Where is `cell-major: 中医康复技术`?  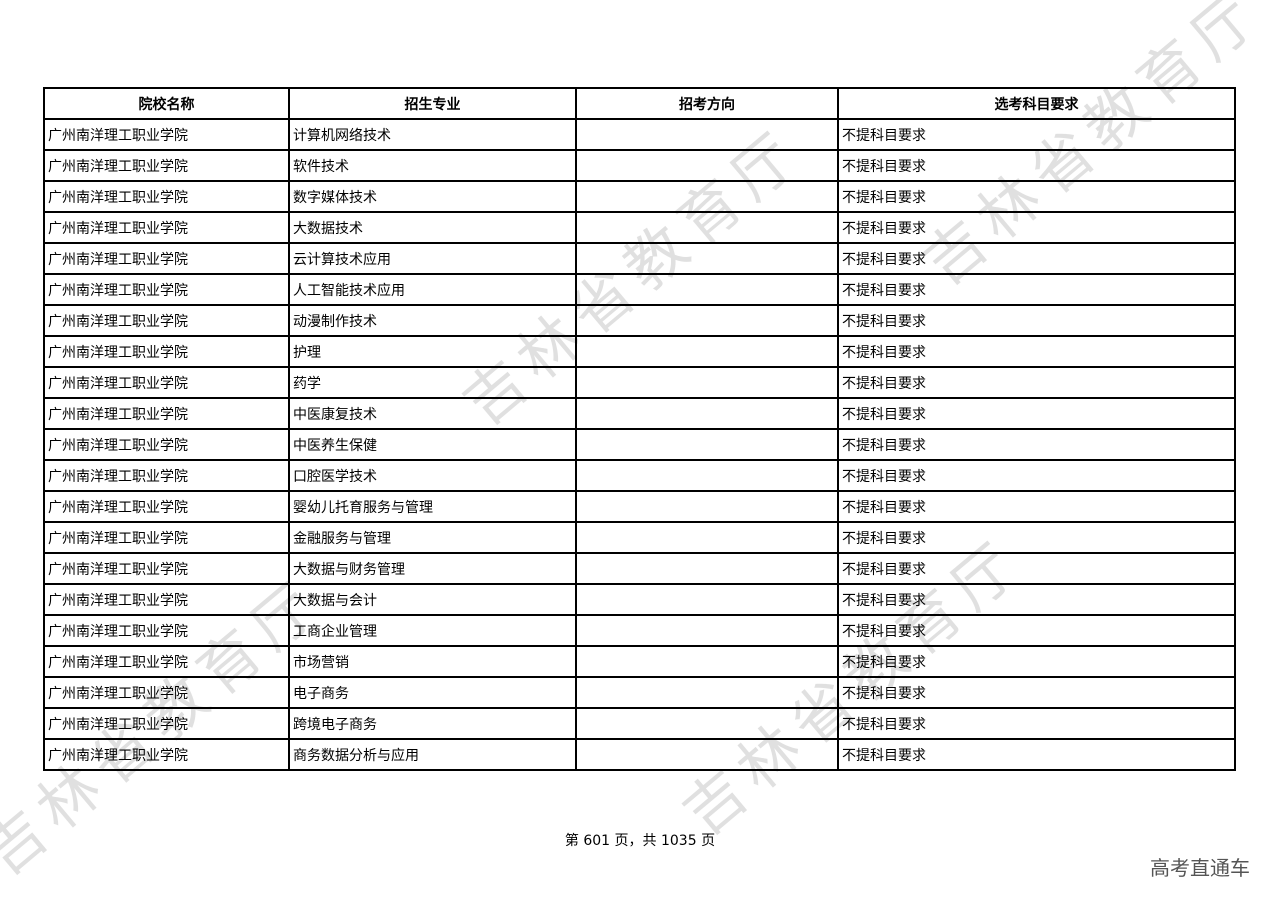
cell-major: 中医康复技术 is located at coordinates (432, 413).